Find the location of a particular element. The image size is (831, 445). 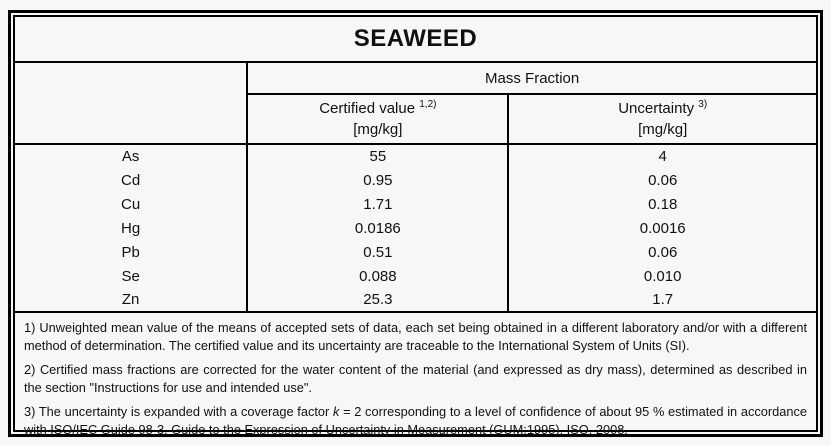

certified-value-unit: [mg/kg] is located at coordinates (378, 129).